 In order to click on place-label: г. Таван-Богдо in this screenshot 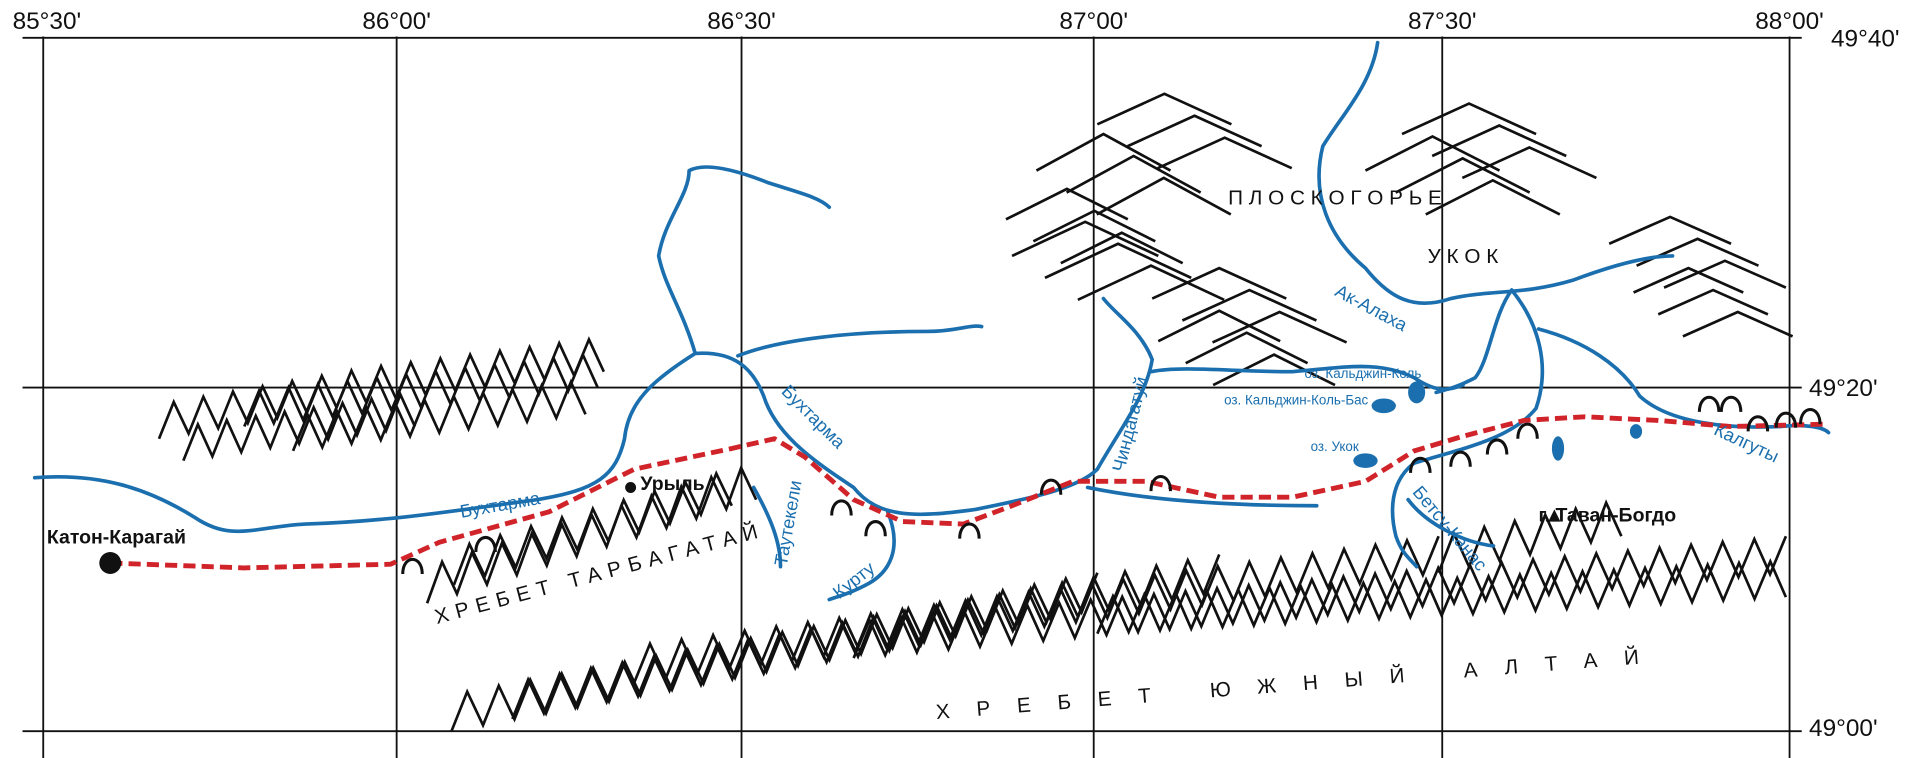, I will do `click(1608, 516)`.